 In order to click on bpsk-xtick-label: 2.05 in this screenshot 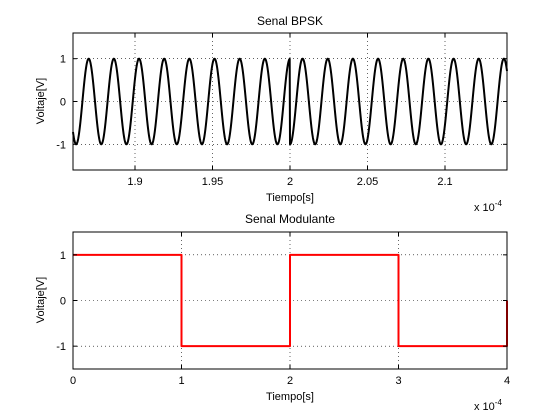, I will do `click(367, 182)`.